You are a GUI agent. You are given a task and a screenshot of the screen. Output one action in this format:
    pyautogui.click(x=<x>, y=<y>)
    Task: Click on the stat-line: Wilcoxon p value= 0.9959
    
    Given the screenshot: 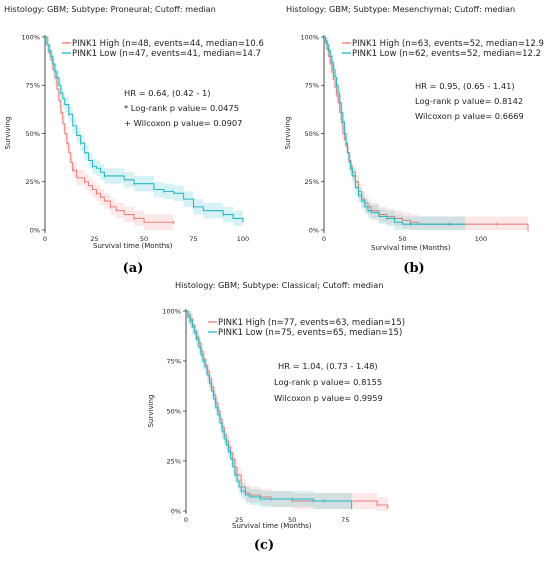 What is the action you would take?
    pyautogui.click(x=328, y=398)
    